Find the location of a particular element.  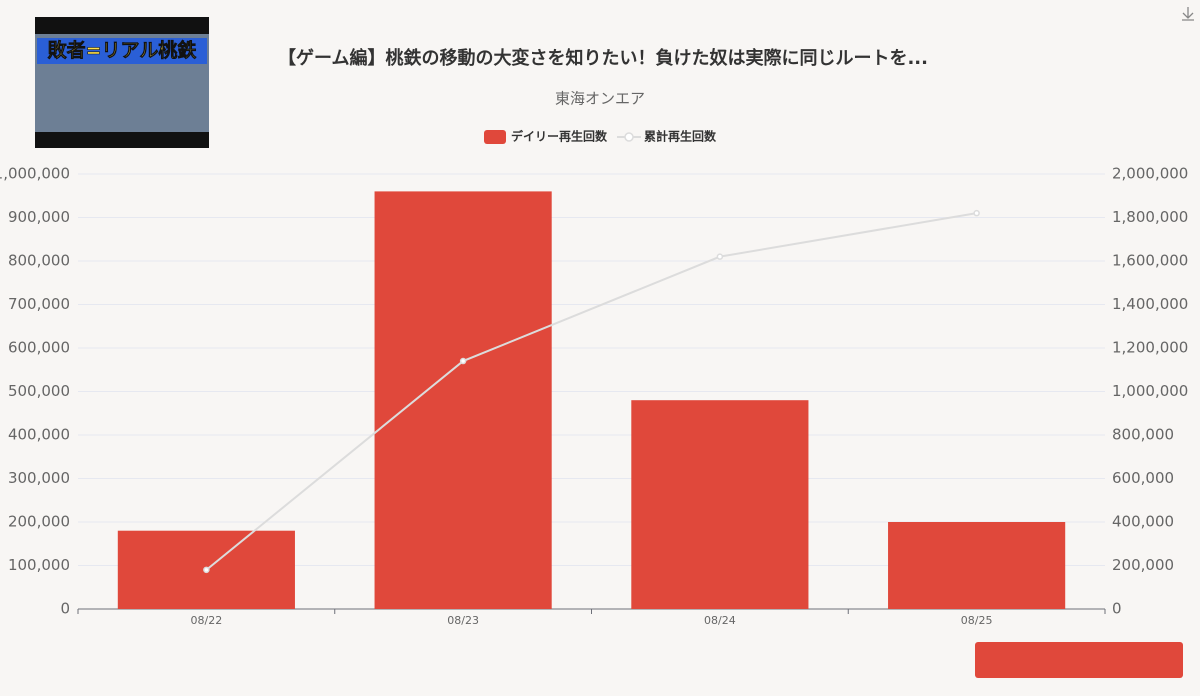

y-tick-label: 0 is located at coordinates (65, 609).